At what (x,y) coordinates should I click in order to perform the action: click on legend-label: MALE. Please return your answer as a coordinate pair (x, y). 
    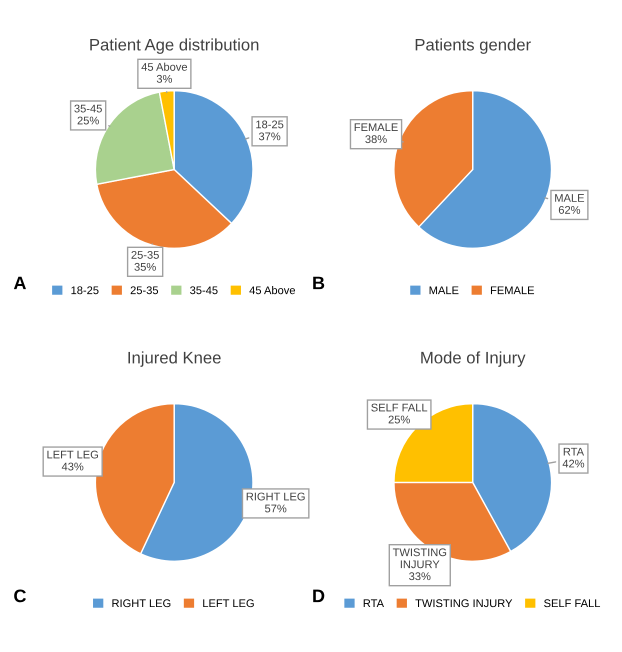
    Looking at the image, I should click on (444, 290).